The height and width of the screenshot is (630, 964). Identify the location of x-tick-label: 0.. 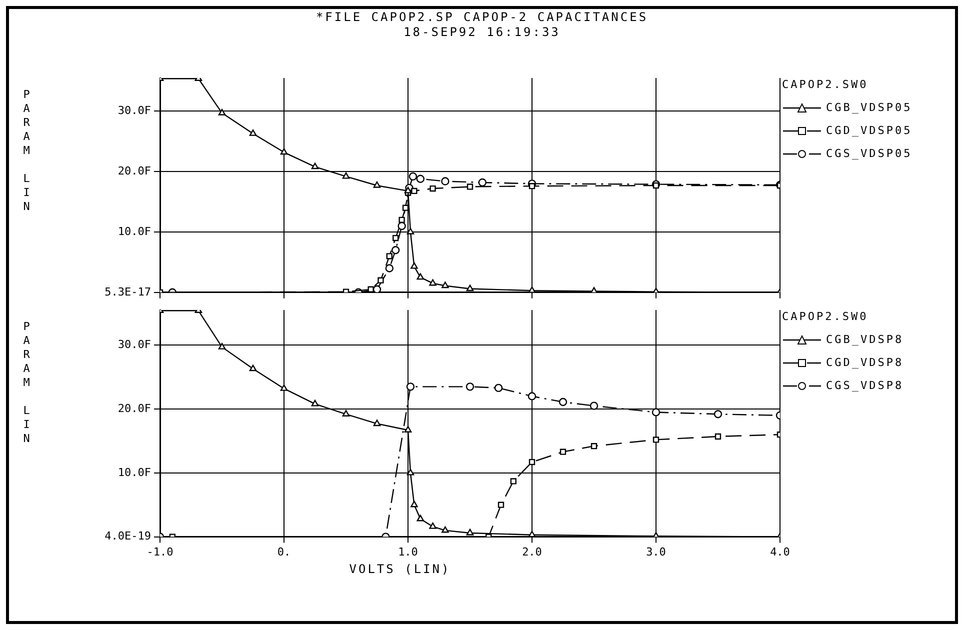
(284, 551).